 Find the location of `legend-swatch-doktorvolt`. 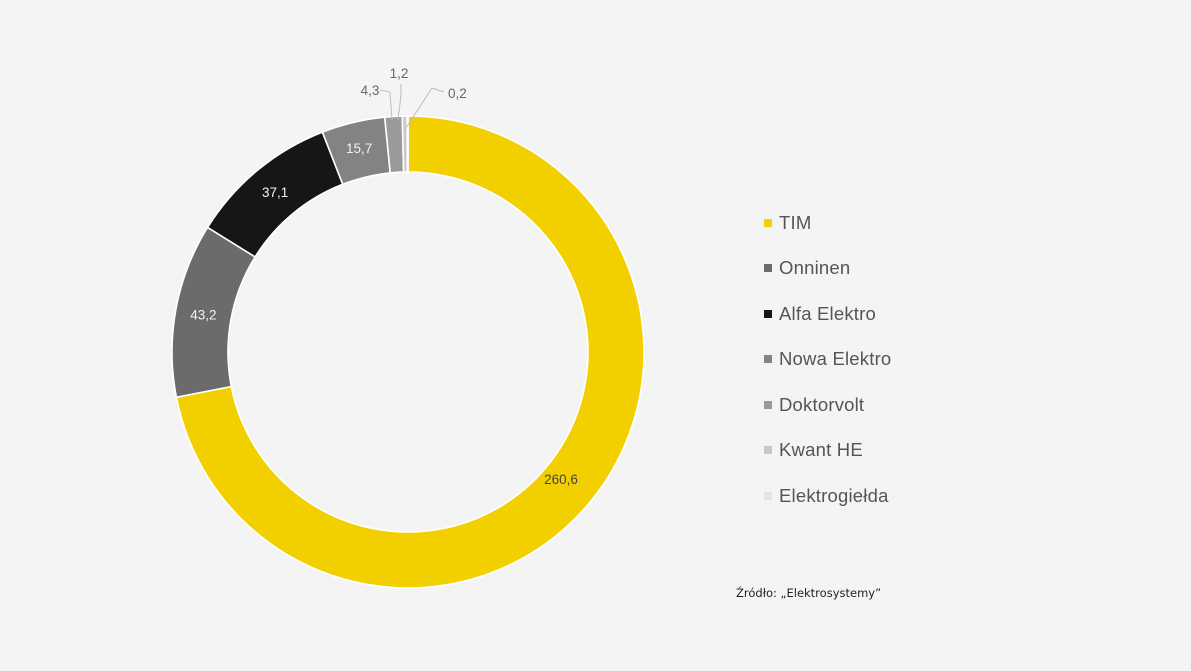

legend-swatch-doktorvolt is located at coordinates (768, 404).